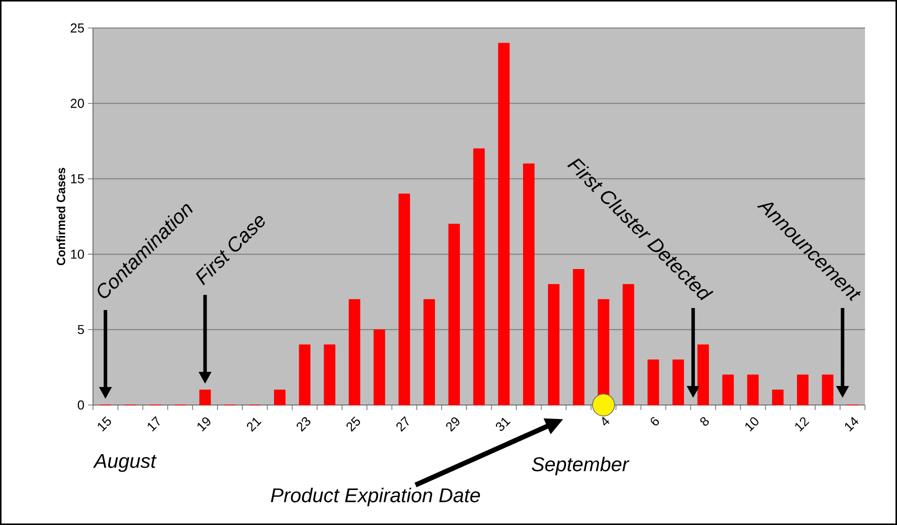 This screenshot has width=897, height=525. I want to click on x-tick-label: 17, so click(154, 424).